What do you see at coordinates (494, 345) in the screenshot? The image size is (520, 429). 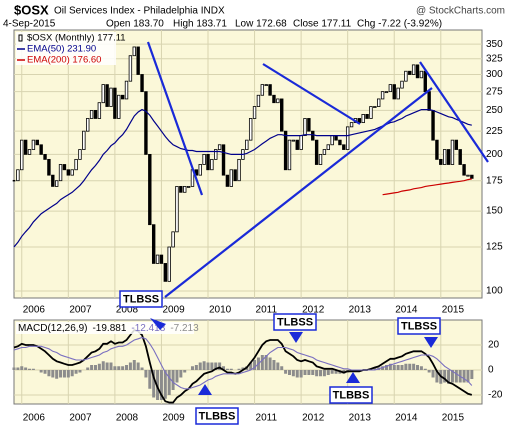 I see `y-tick-label: 20` at bounding box center [494, 345].